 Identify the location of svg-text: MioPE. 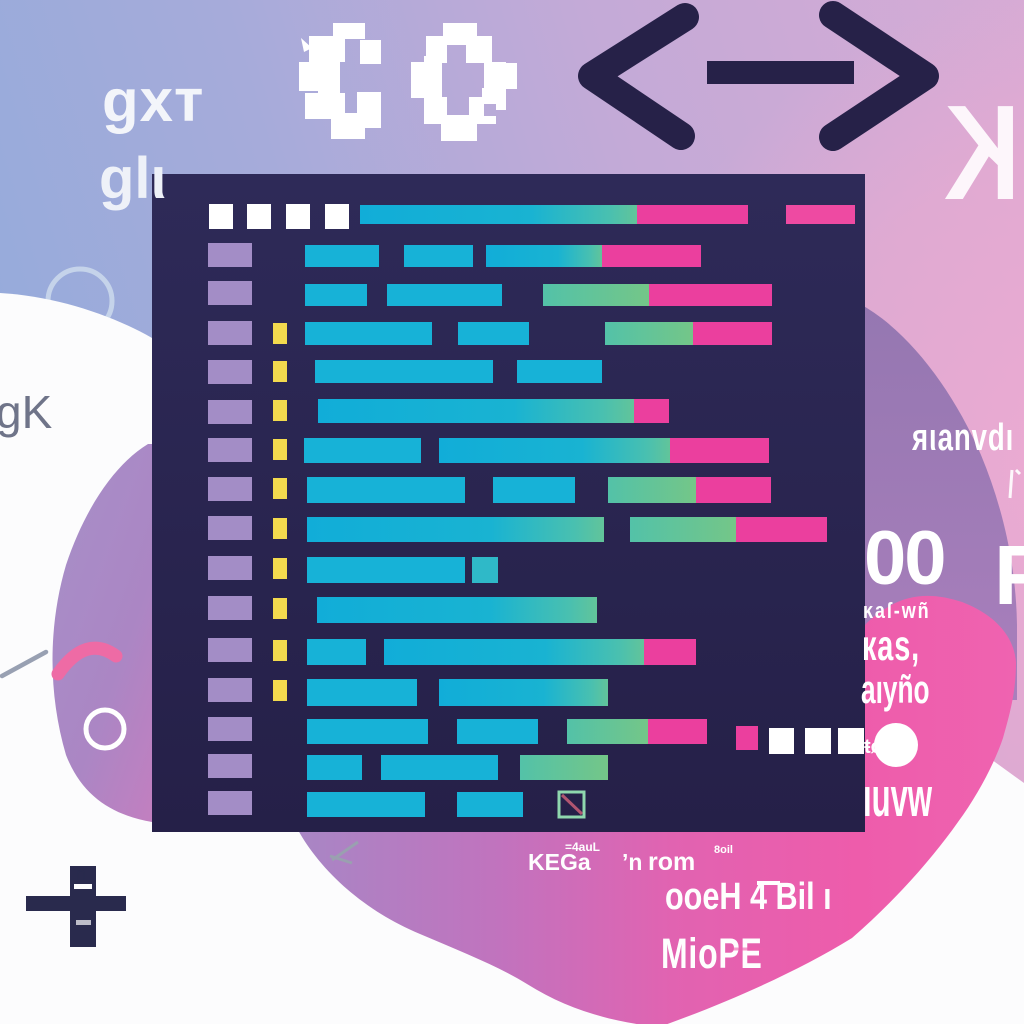
(712, 954).